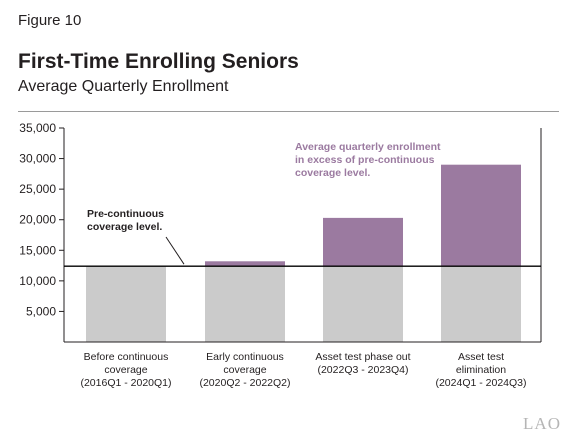 The image size is (577, 444). What do you see at coordinates (158, 61) in the screenshot?
I see `chart-title: First-Time Enrolling Seniors` at bounding box center [158, 61].